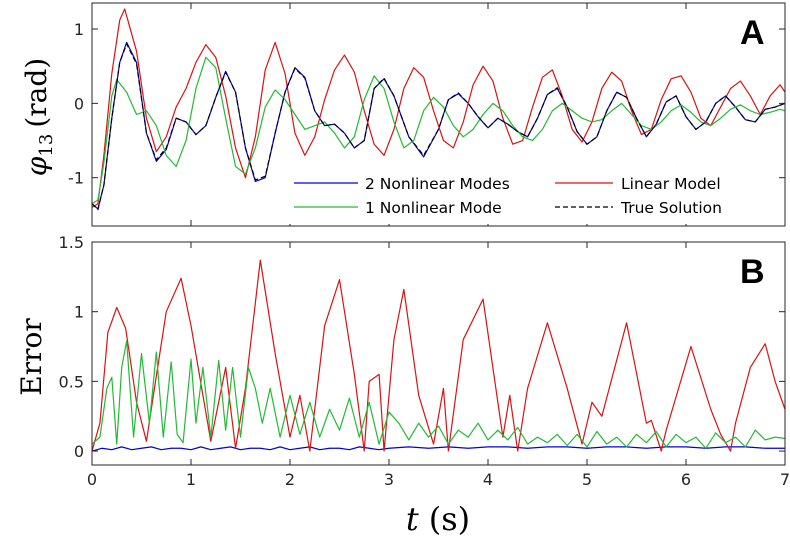  What do you see at coordinates (437, 184) in the screenshot?
I see `legend-label: 2 Nonlinear Modes` at bounding box center [437, 184].